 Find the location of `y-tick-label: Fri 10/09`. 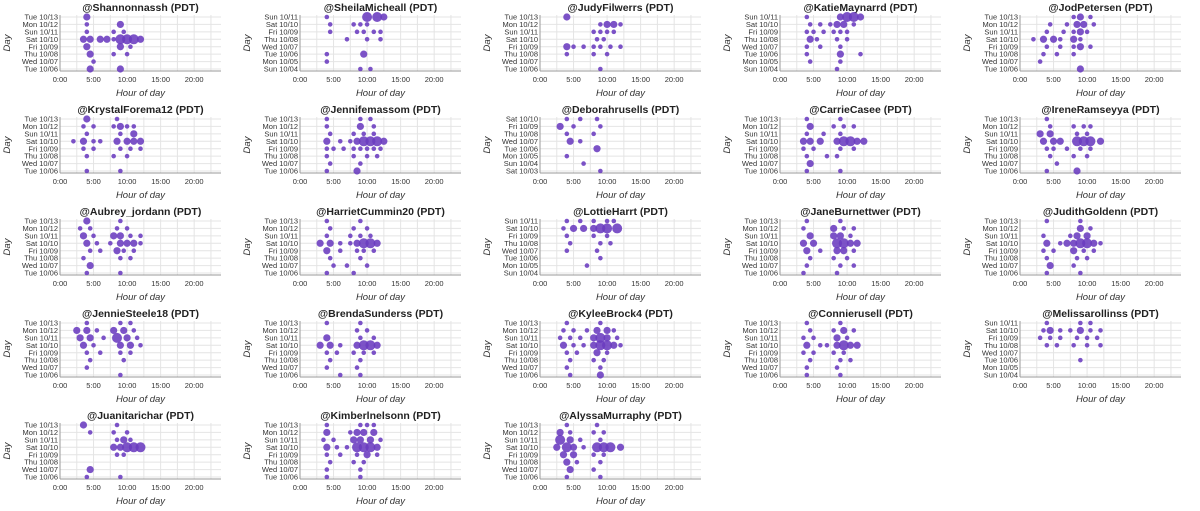

y-tick-label: Fri 10/09 is located at coordinates (43, 148).